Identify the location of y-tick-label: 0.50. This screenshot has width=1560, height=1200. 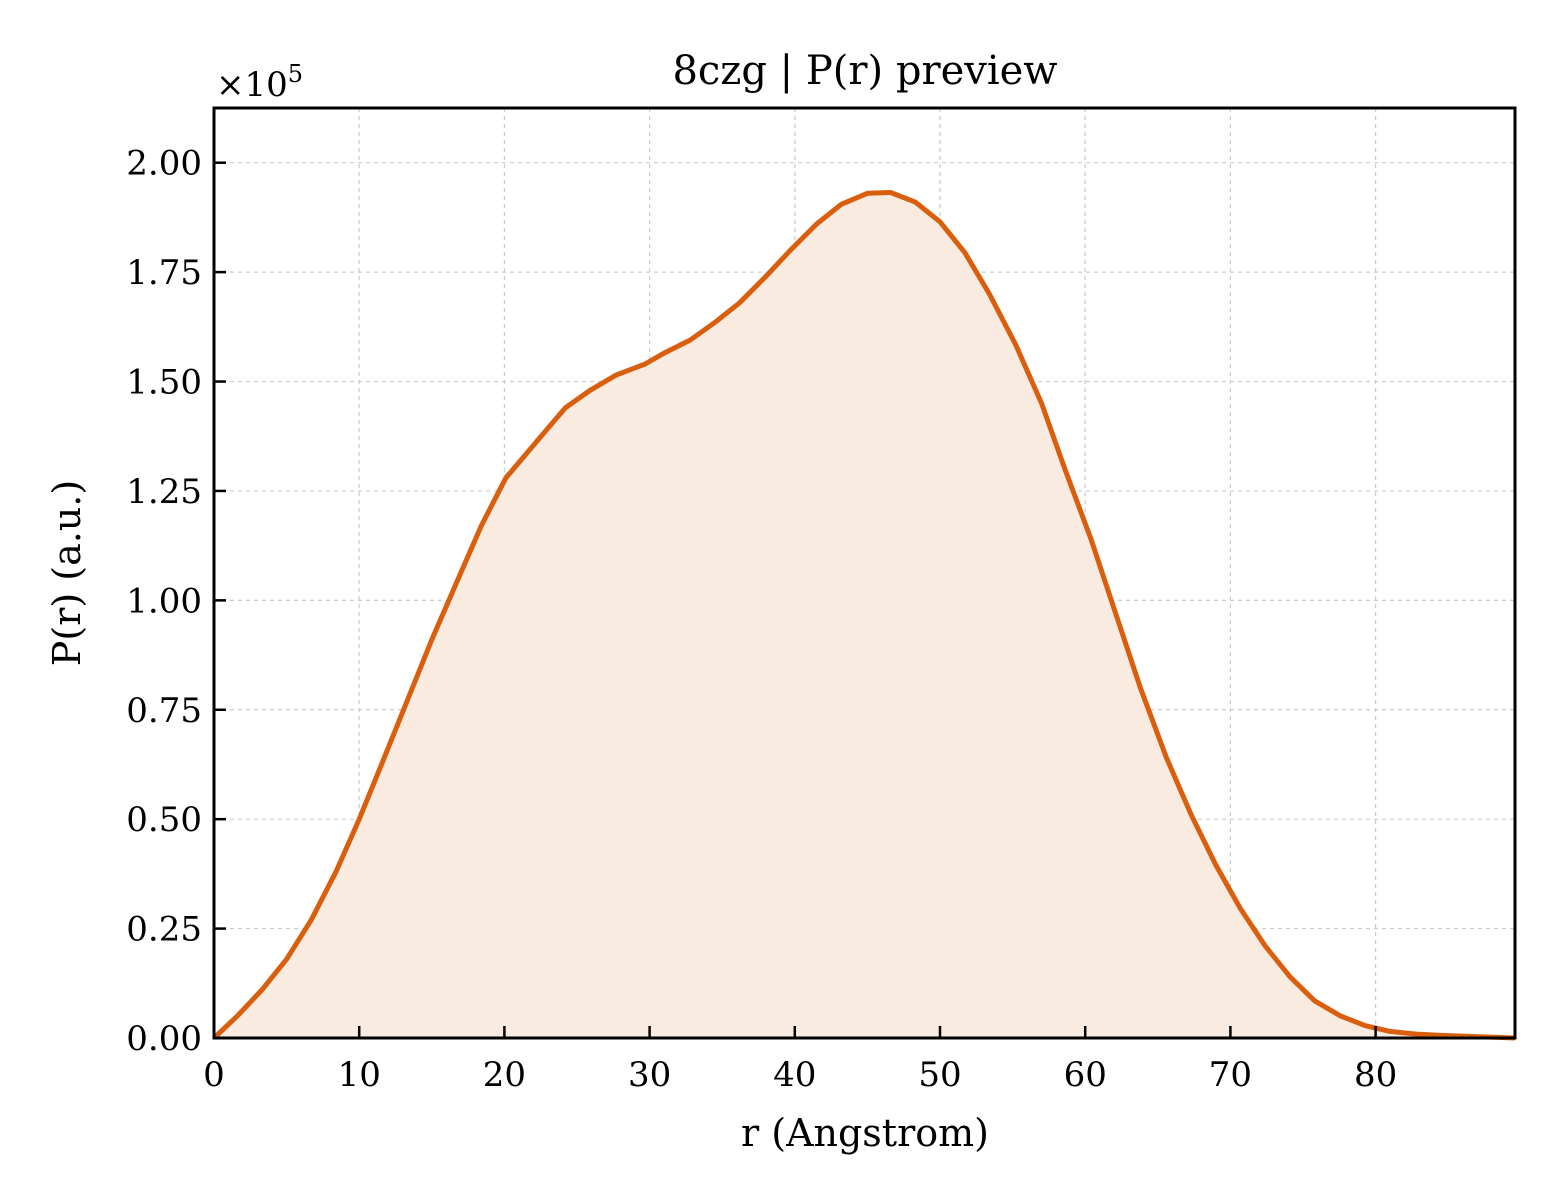
(164, 820).